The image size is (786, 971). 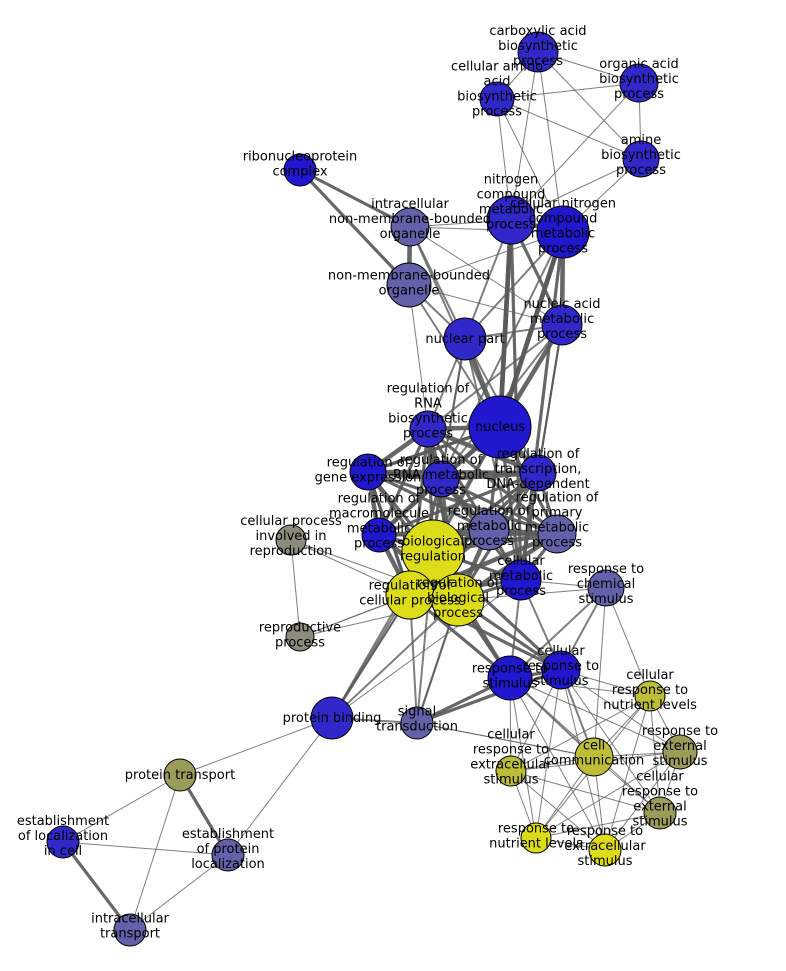 I want to click on graph-node-label: cellular metabolic process, so click(x=521, y=576).